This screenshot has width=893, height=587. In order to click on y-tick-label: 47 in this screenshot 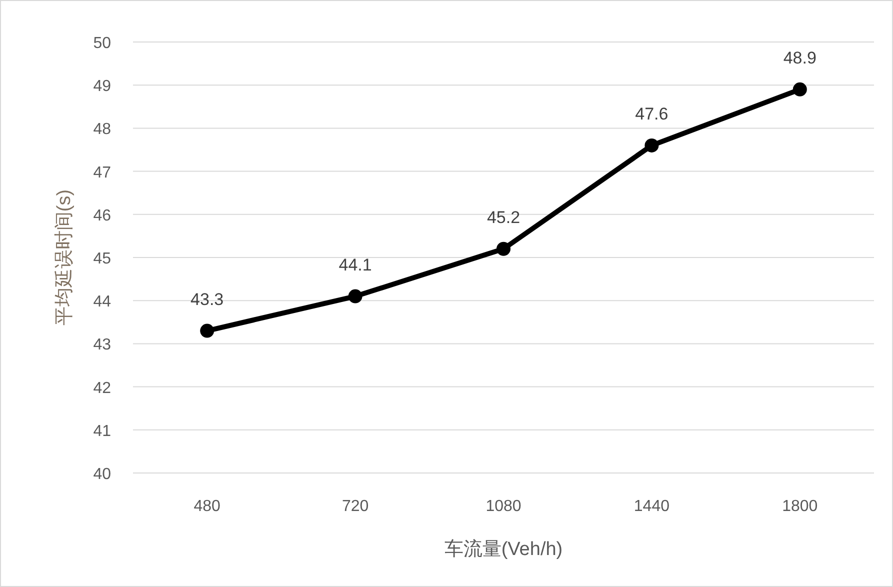, I will do `click(102, 173)`.